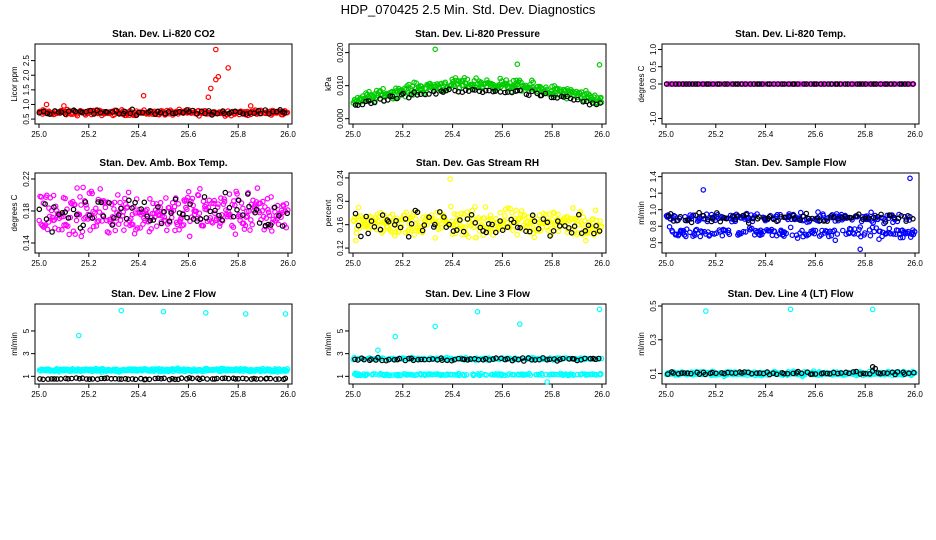 This screenshot has width=936, height=540. Describe the element at coordinates (865, 394) in the screenshot. I see `x-tick-label: 25.8` at that location.